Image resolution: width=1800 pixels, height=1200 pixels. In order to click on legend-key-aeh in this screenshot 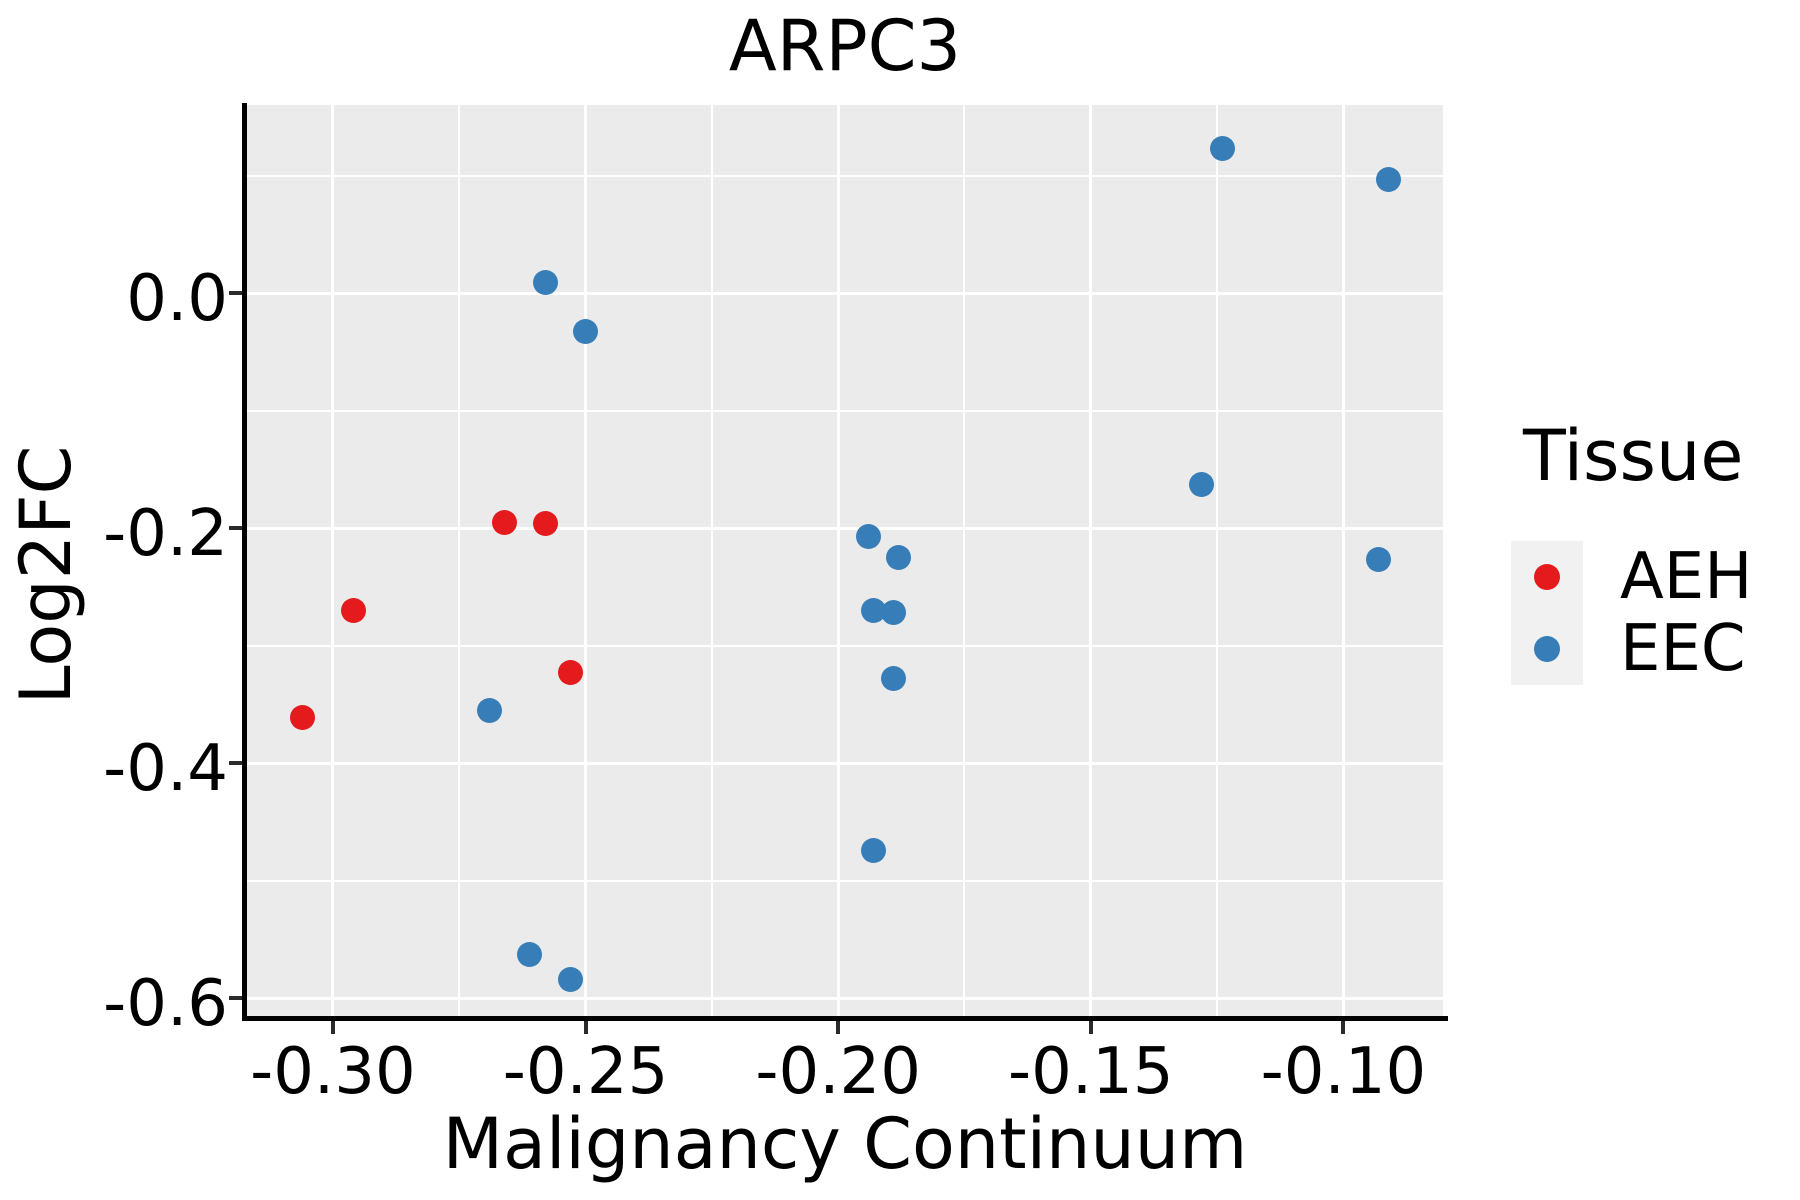, I will do `click(1547, 577)`.